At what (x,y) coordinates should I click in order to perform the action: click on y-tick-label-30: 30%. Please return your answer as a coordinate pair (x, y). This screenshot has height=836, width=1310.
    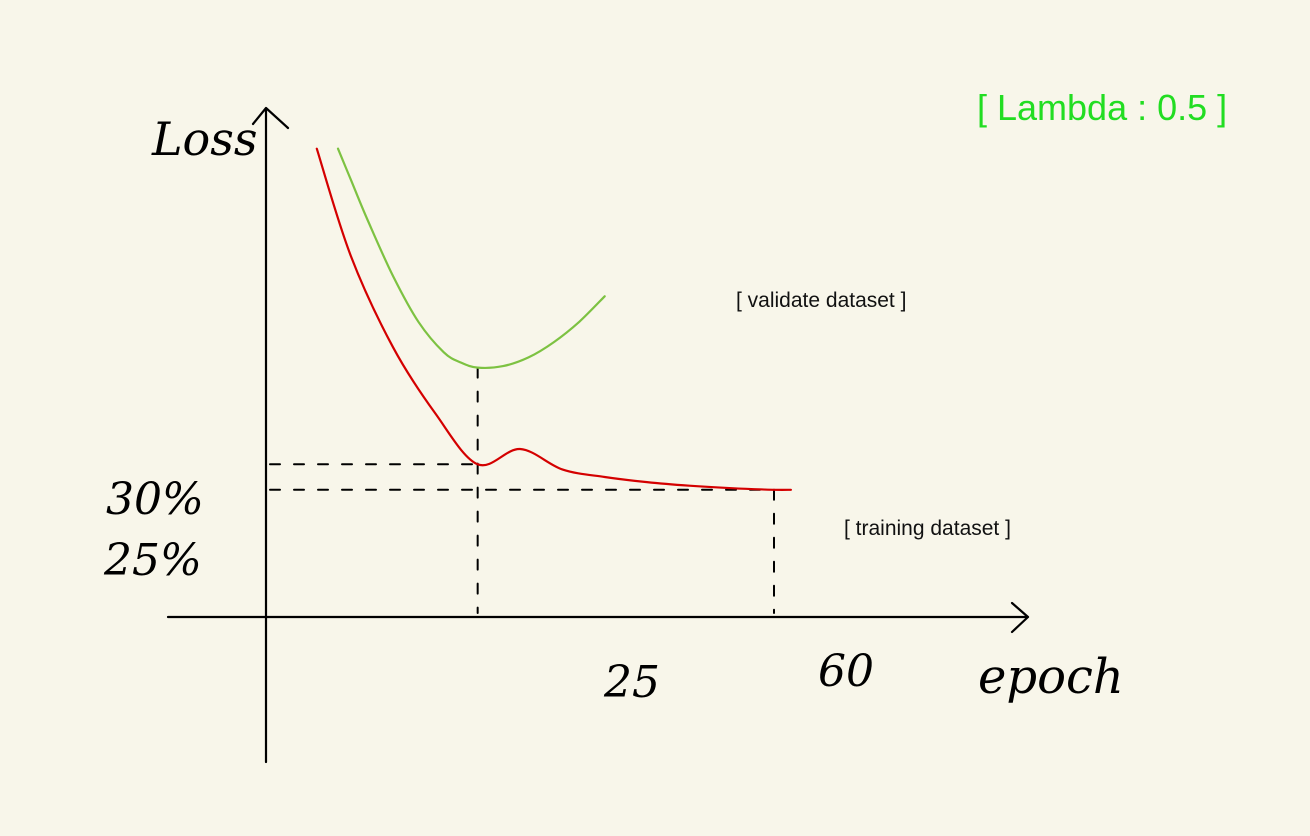
    Looking at the image, I should click on (155, 499).